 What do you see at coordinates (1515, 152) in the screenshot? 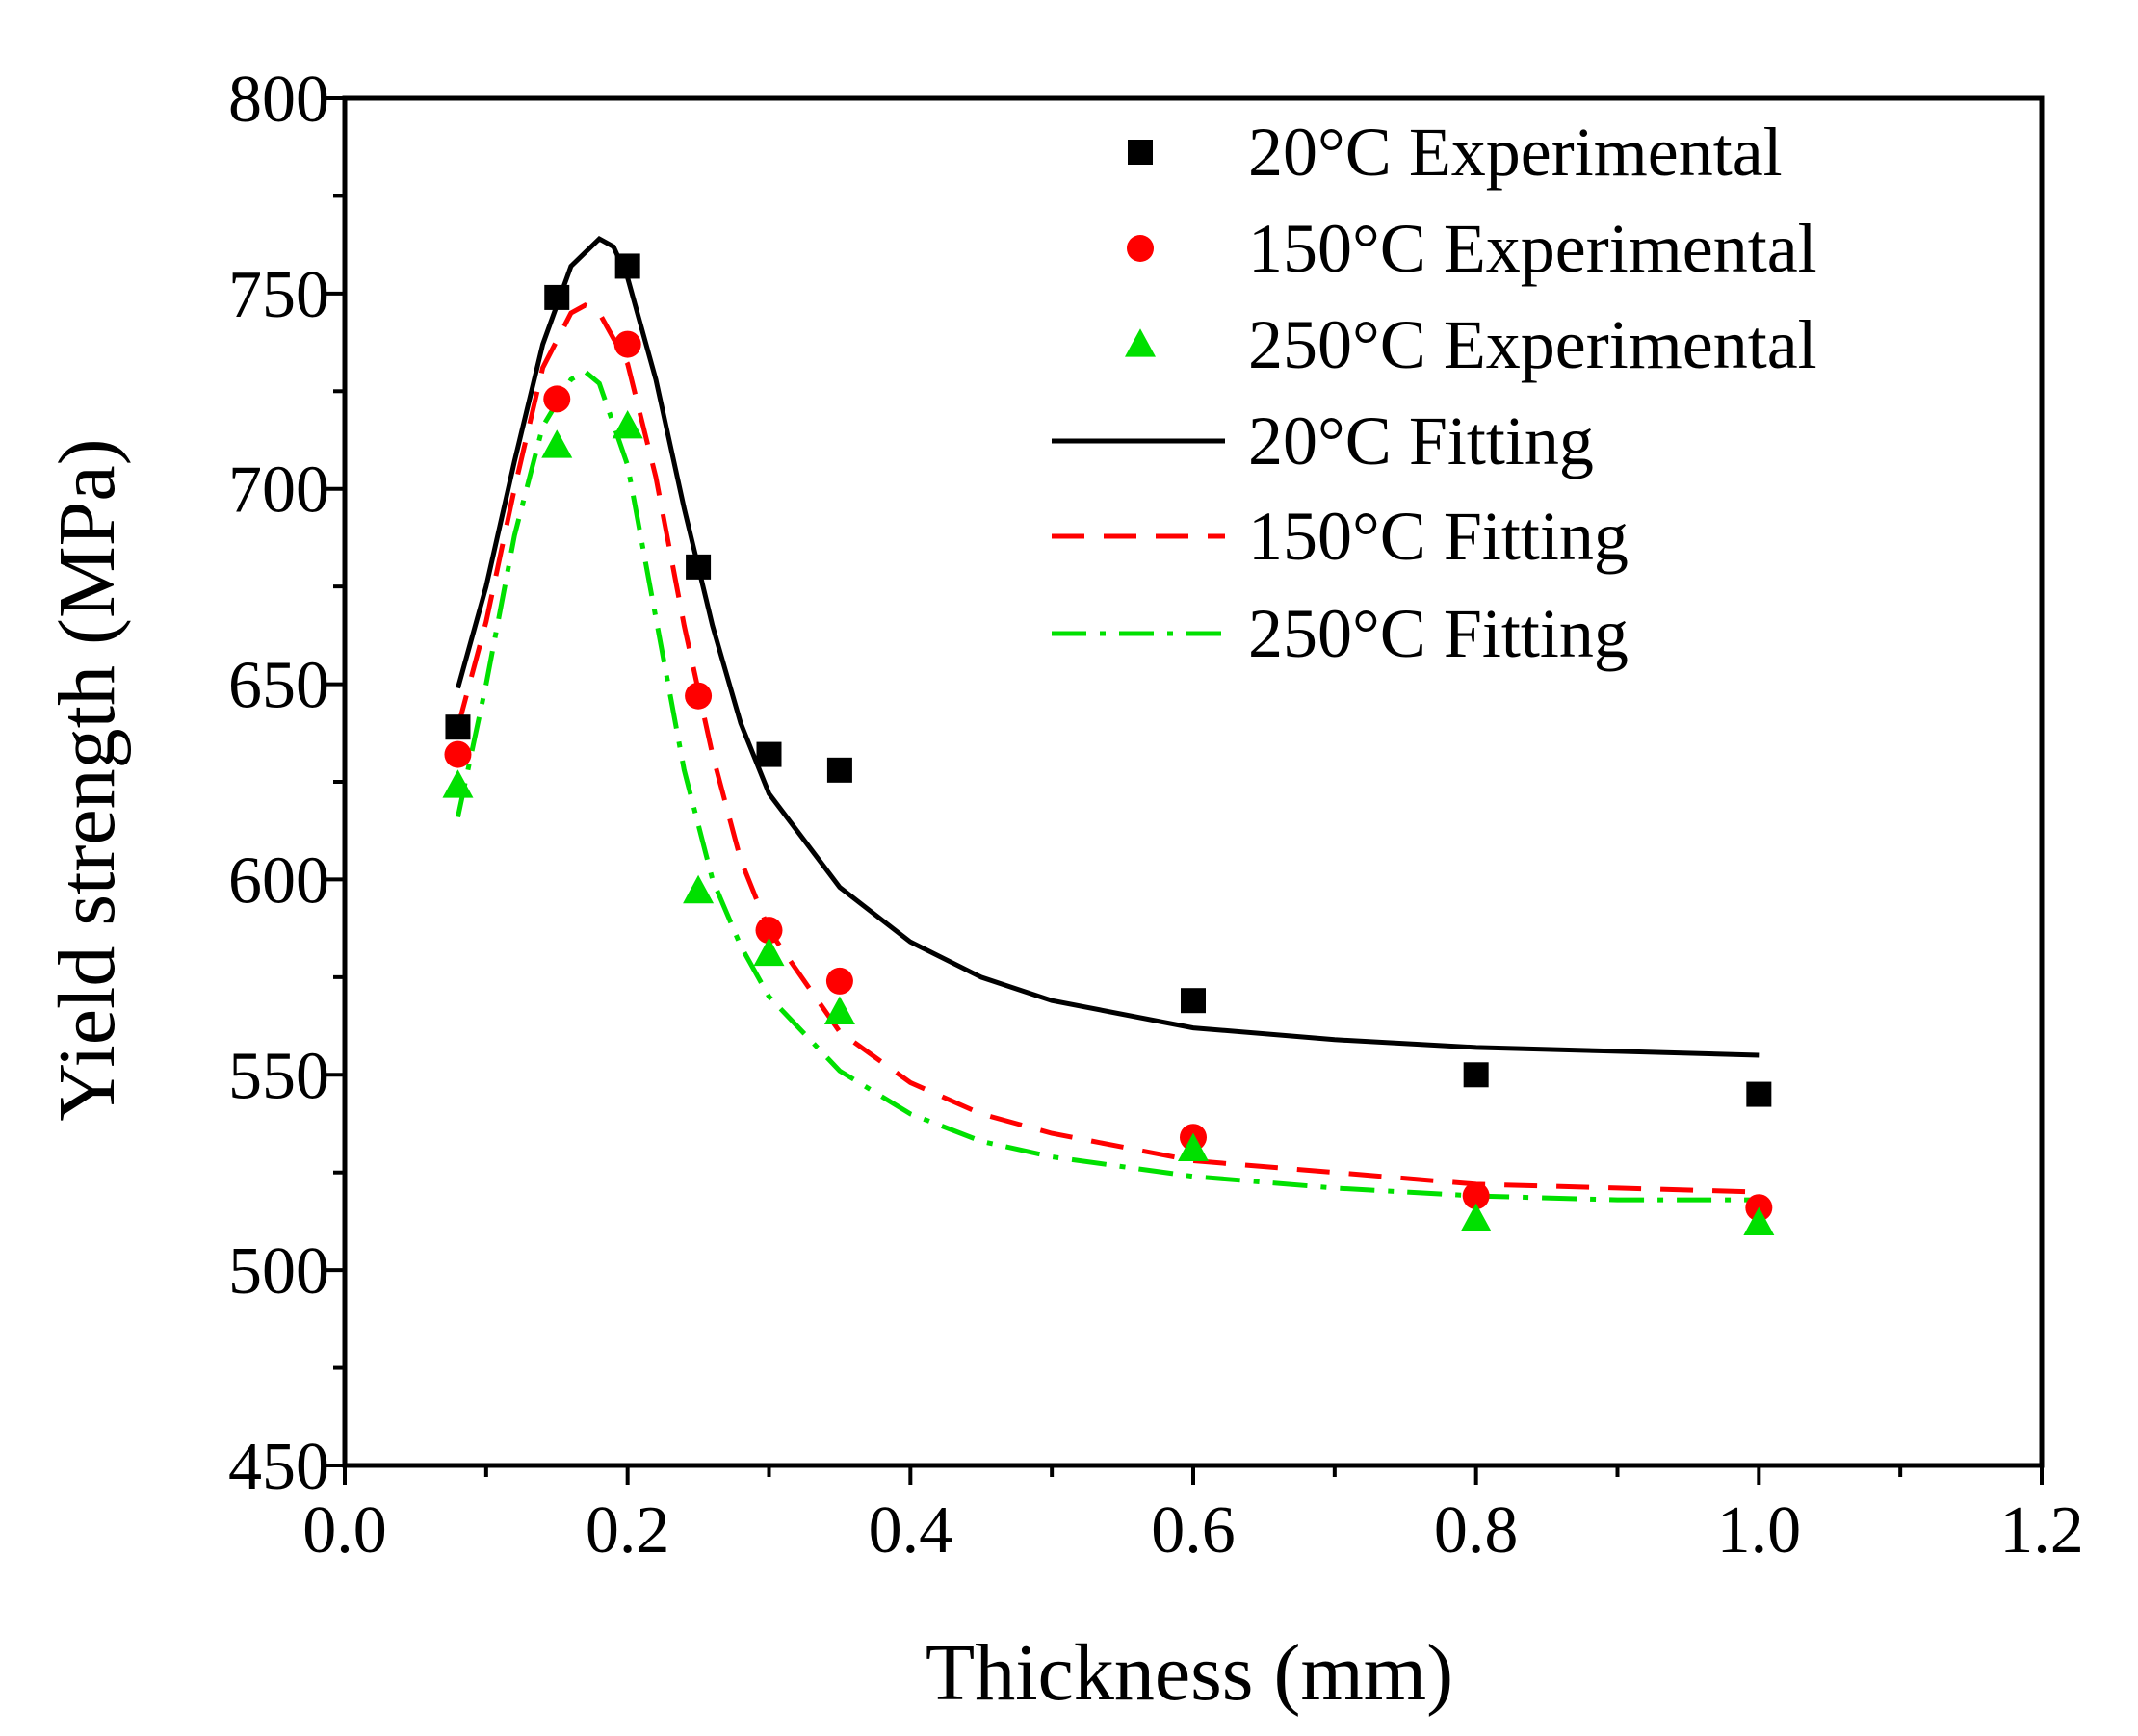
I see `legend-label-0: 20°C Experimental` at bounding box center [1515, 152].